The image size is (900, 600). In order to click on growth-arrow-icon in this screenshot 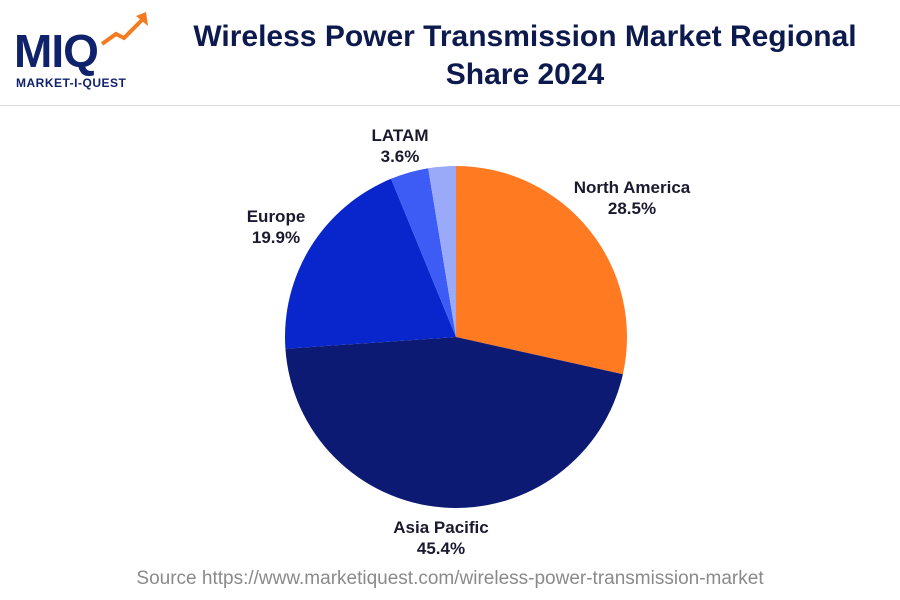, I will do `click(124, 29)`.